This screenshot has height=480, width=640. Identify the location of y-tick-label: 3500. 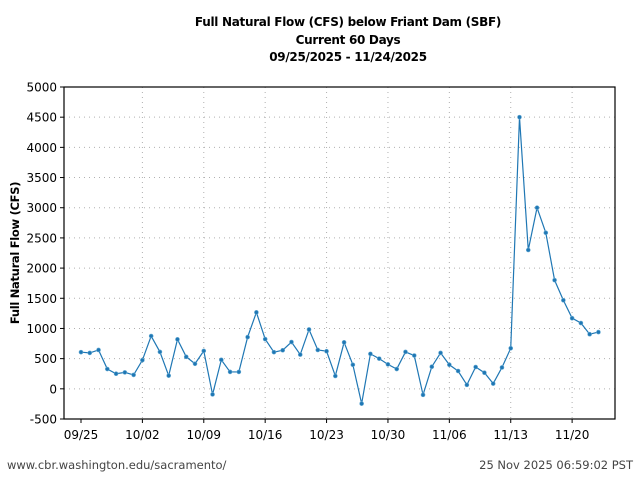
(41, 178).